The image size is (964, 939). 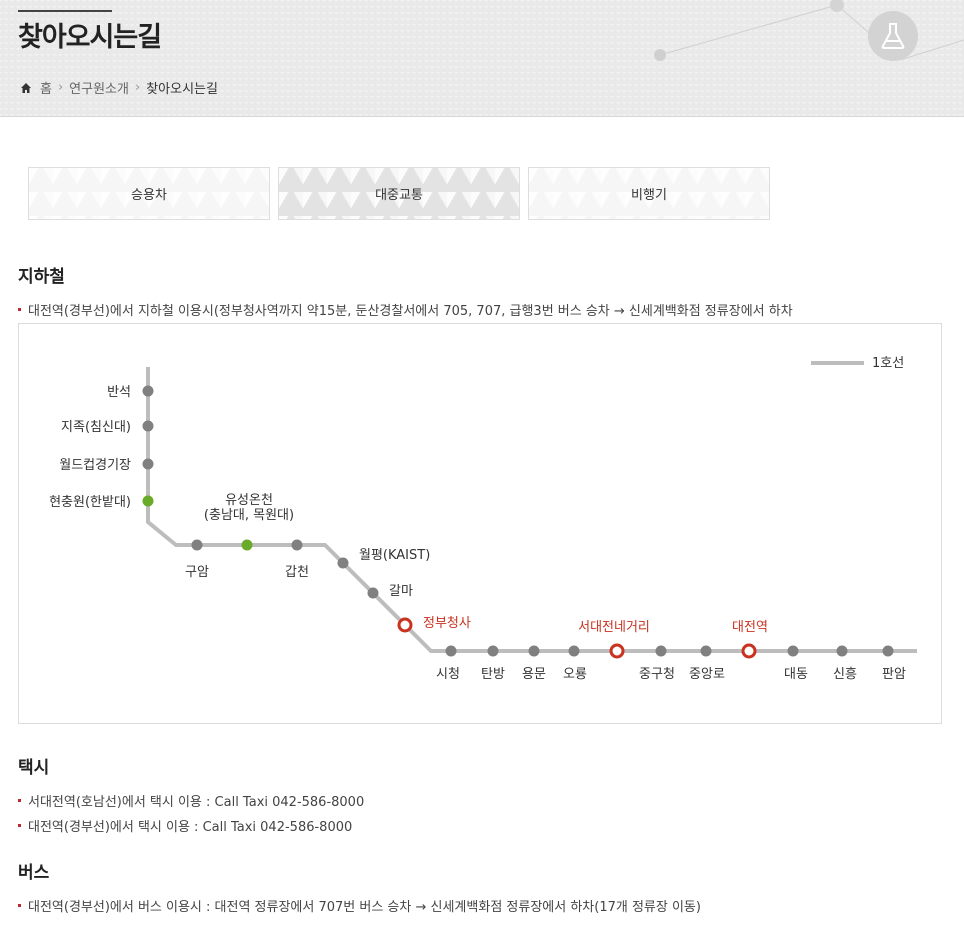 I want to click on breadcrumb: 홈 › 연구원소개 › 찾아오시는길, so click(x=119, y=87).